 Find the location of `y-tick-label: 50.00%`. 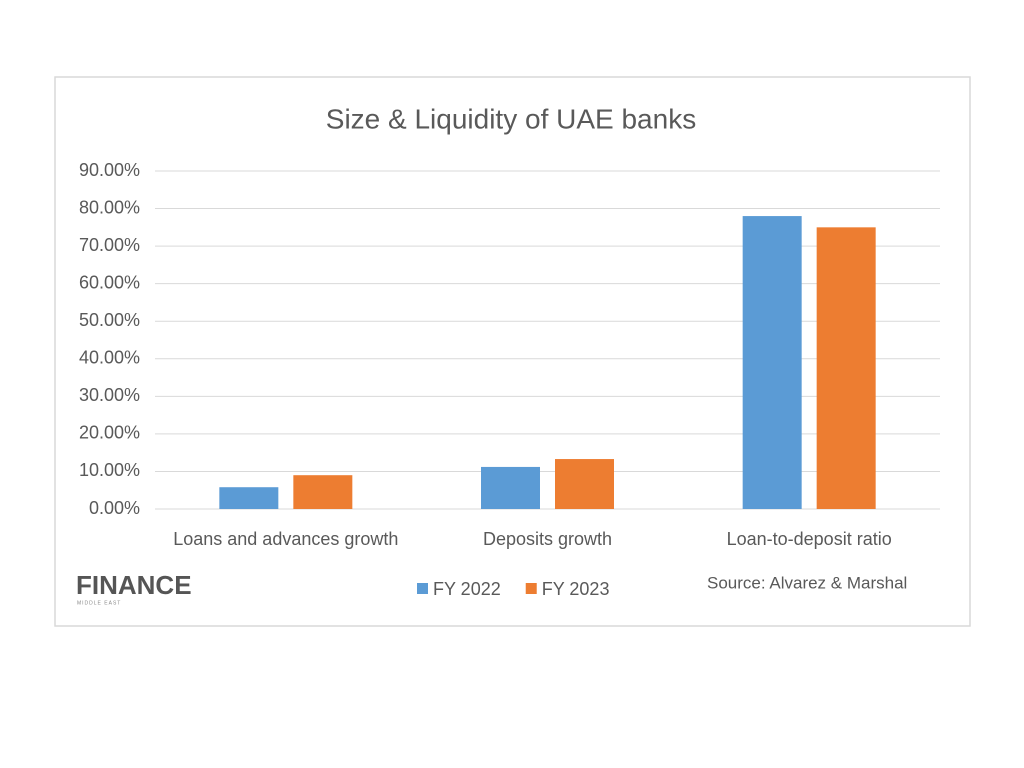

y-tick-label: 50.00% is located at coordinates (109, 320).